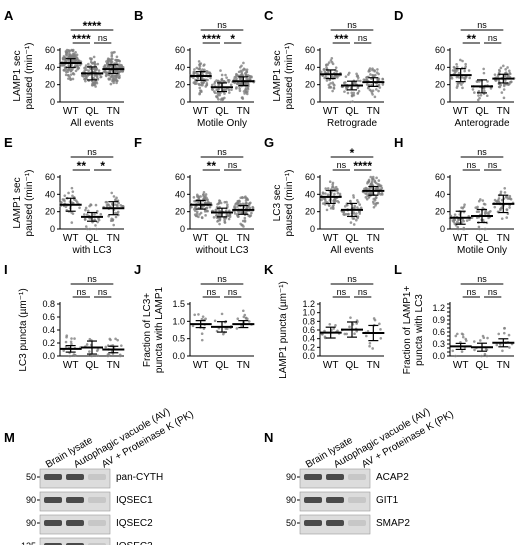 The width and height of the screenshot is (520, 545). Describe the element at coordinates (308, 304) in the screenshot. I see `y-tick-label: 1.2` at that location.